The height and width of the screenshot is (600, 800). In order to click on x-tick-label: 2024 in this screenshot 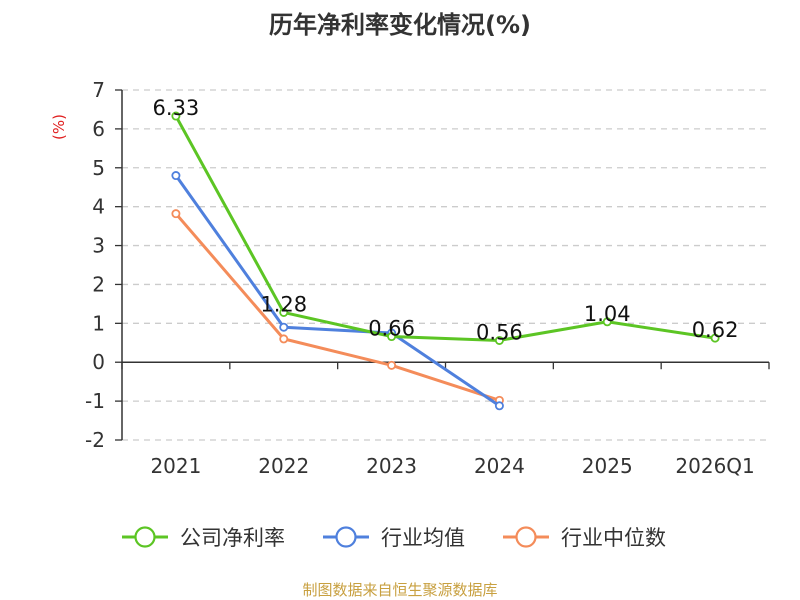, I will do `click(499, 466)`.